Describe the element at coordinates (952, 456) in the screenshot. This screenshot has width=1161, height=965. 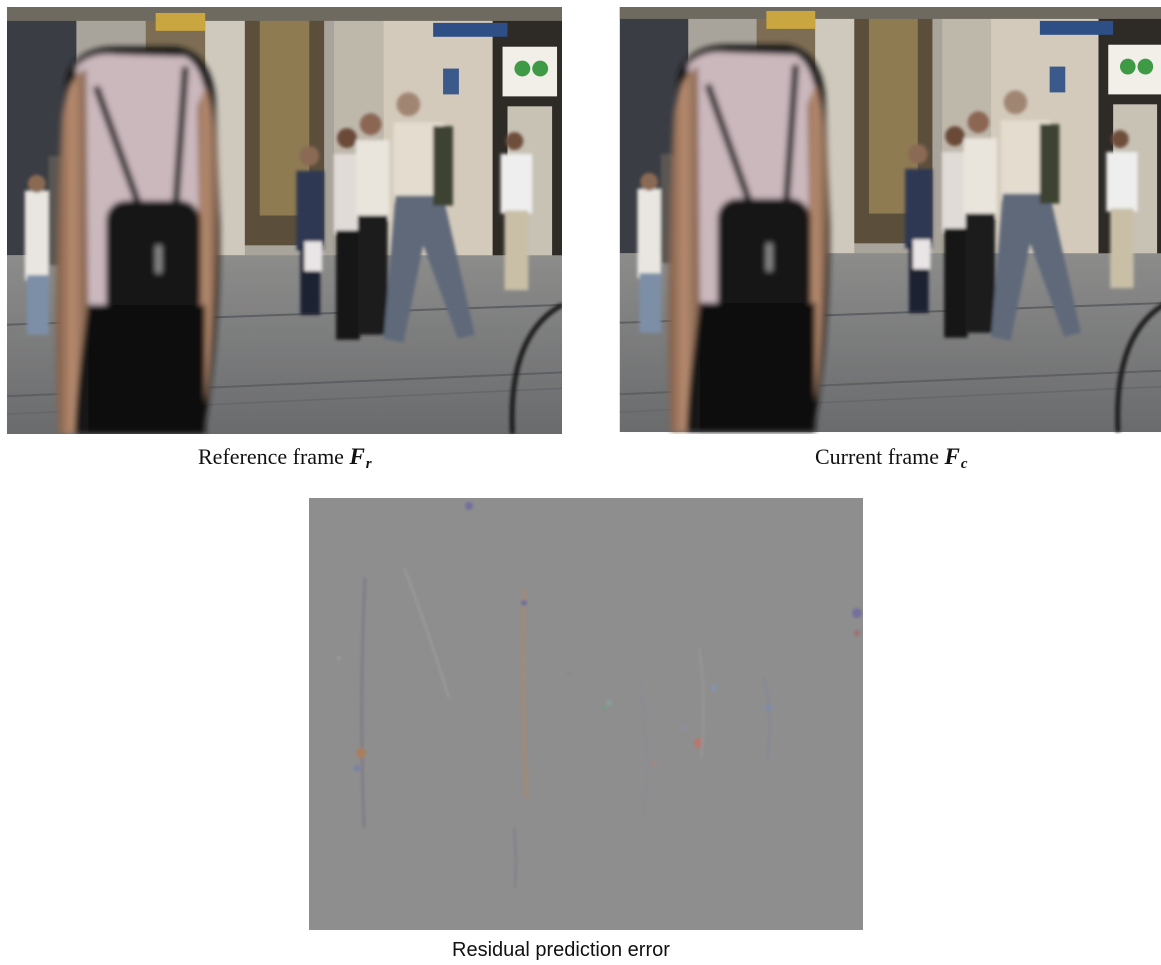
I see `current-frame-symbol: F` at that location.